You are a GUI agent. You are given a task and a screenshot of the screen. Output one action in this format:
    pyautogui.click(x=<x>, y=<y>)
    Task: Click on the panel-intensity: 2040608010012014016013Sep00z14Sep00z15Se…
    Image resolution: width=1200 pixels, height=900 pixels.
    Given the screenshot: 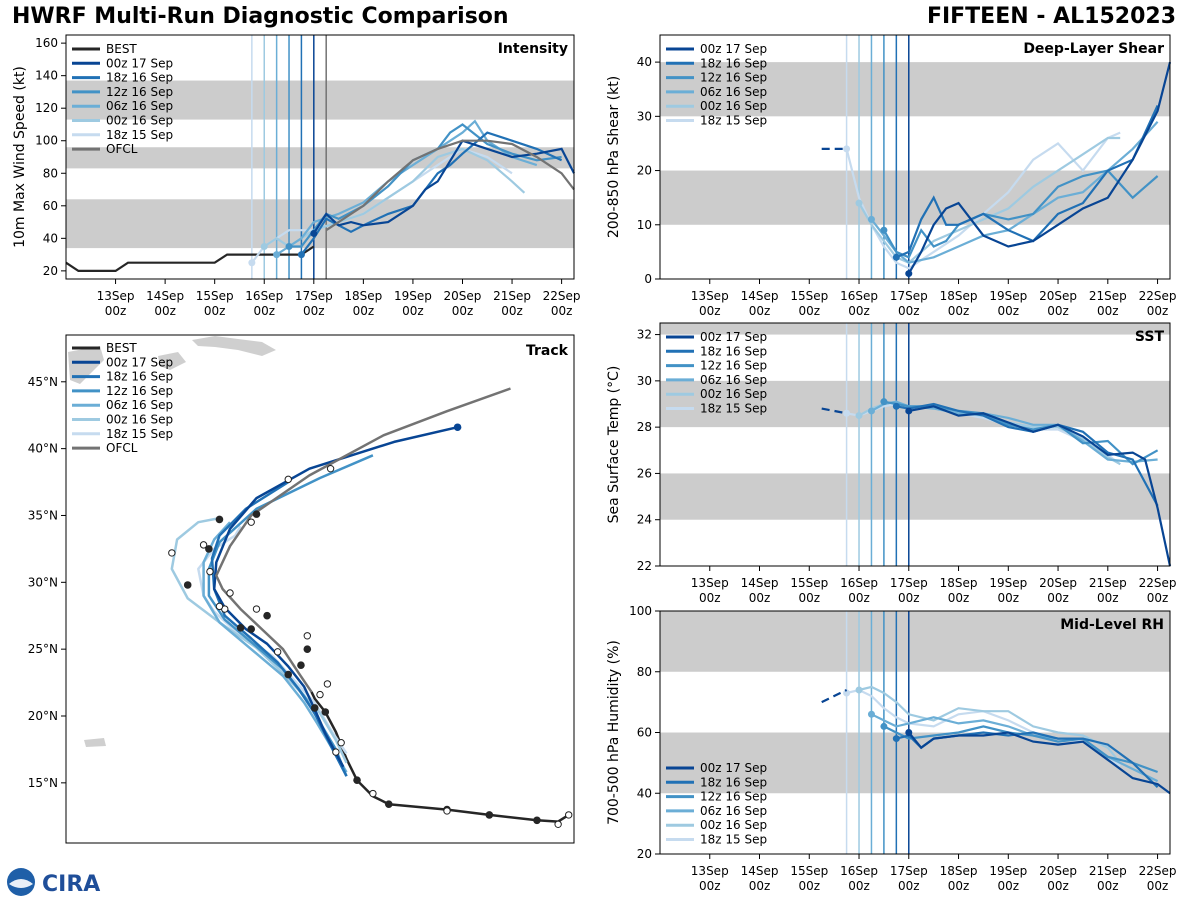 What is the action you would take?
    pyautogui.click(x=296, y=176)
    